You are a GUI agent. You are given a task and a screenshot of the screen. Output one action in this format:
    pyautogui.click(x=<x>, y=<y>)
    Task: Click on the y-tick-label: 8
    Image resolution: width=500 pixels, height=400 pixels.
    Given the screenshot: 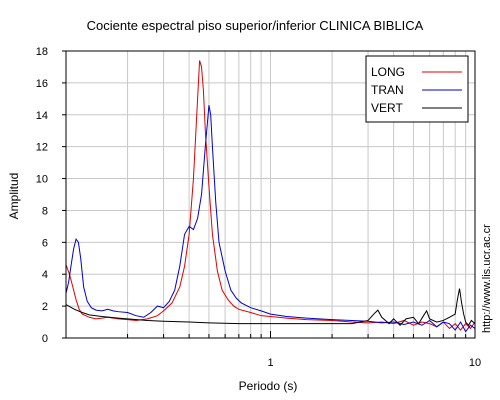 What is the action you would take?
    pyautogui.click(x=45, y=211)
    